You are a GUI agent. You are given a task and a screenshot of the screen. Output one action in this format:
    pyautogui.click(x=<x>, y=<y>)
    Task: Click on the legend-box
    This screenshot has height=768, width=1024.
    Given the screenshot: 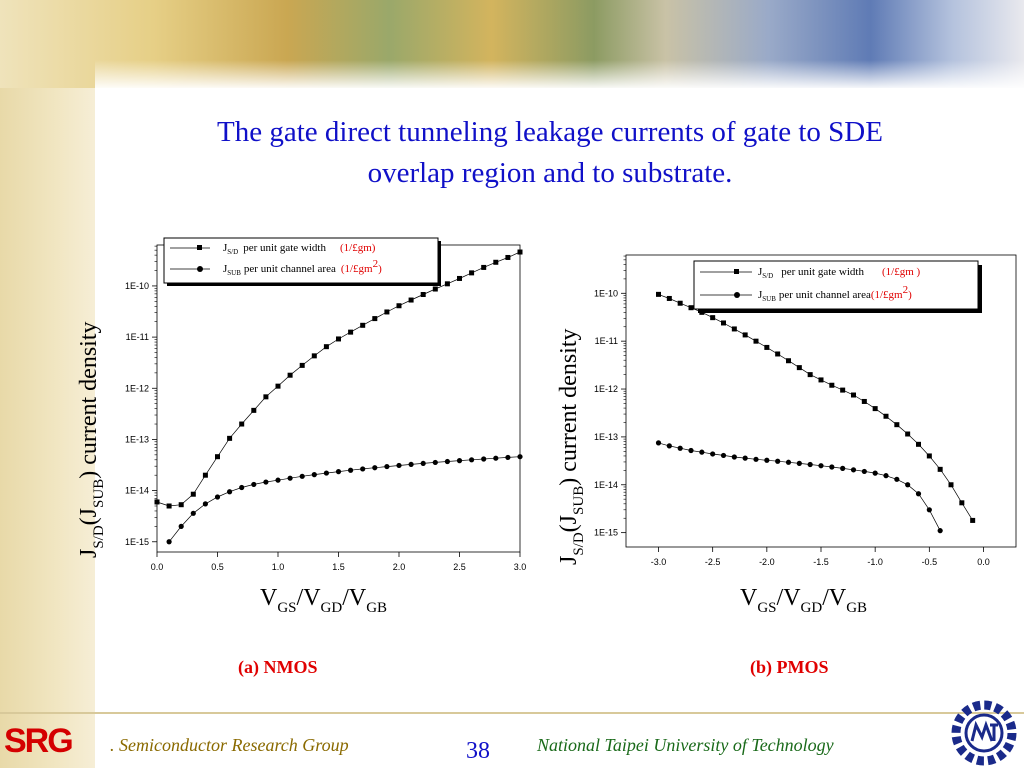 What is the action you would take?
    pyautogui.click(x=836, y=285)
    